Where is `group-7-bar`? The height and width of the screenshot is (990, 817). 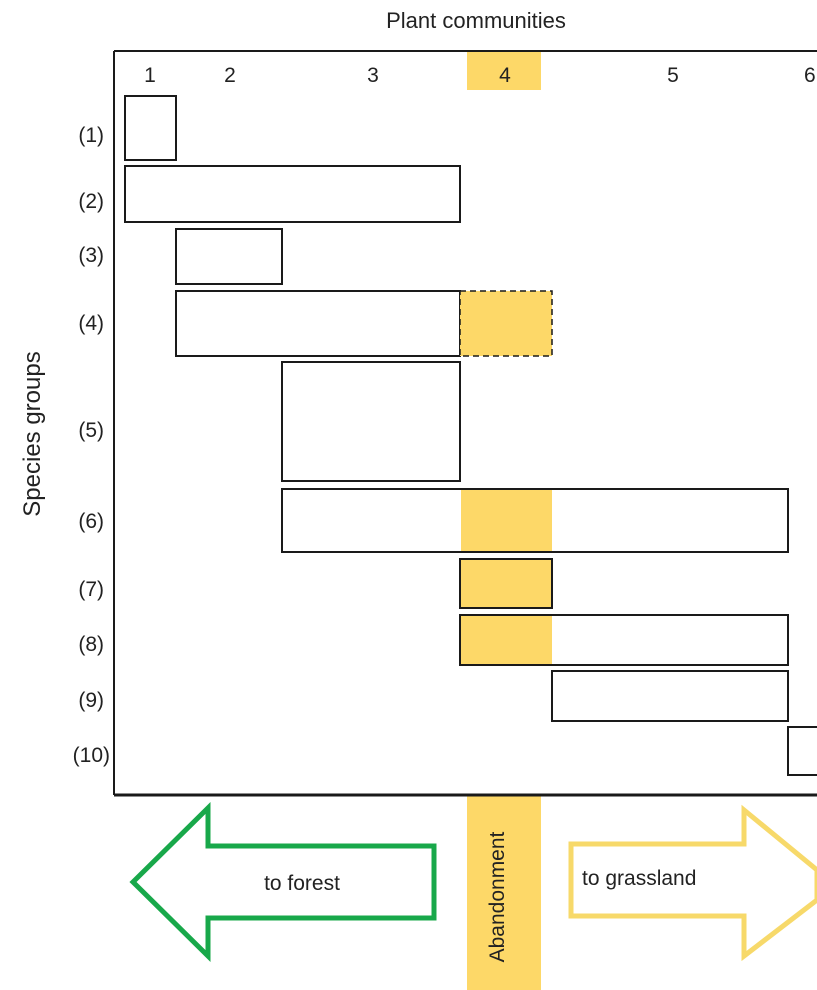 group-7-bar is located at coordinates (506, 583).